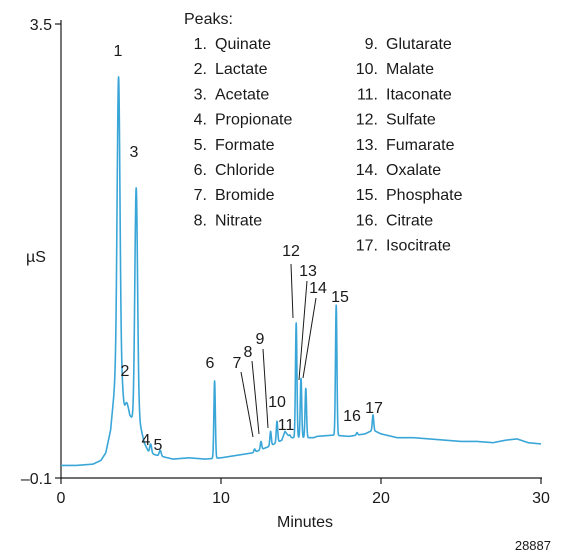 Image resolution: width=564 pixels, height=555 pixels. What do you see at coordinates (36, 257) in the screenshot?
I see `y-axis-title: µS` at bounding box center [36, 257].